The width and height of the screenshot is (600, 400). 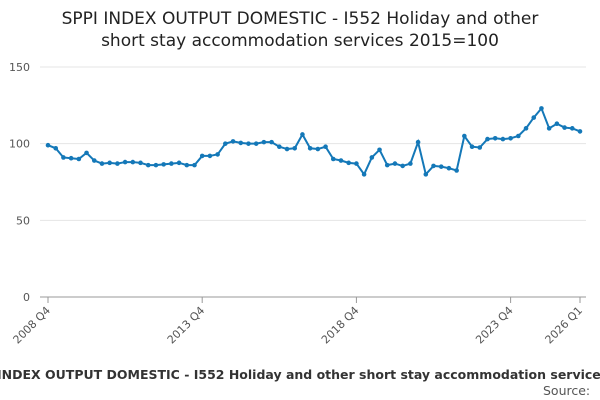 I want to click on y-tick-label: 50, so click(x=23, y=220).